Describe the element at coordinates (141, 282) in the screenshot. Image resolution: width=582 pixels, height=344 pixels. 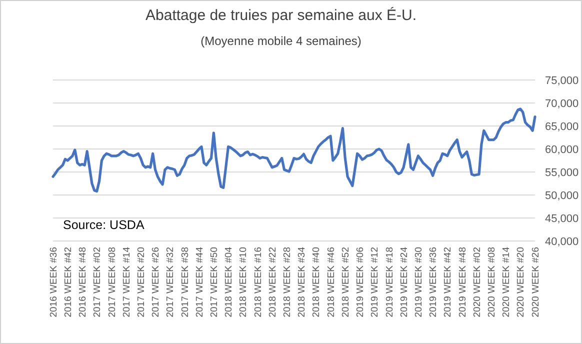
I see `x-tick-label: 2017 WEEK #20` at that location.